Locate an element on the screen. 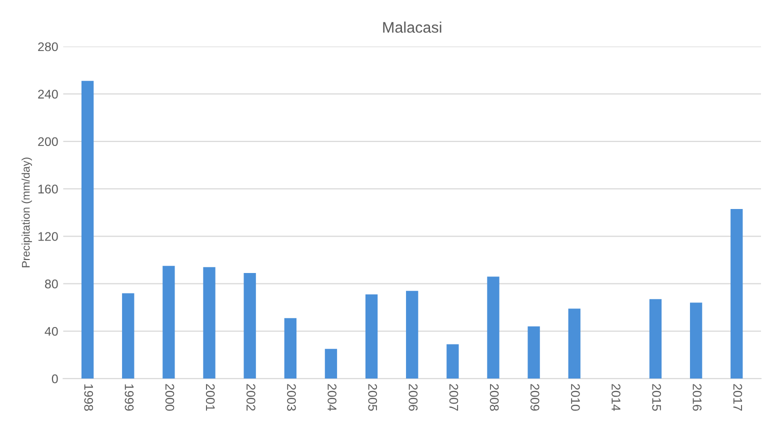 The height and width of the screenshot is (423, 771). y-tick-label: 240 is located at coordinates (48, 94).